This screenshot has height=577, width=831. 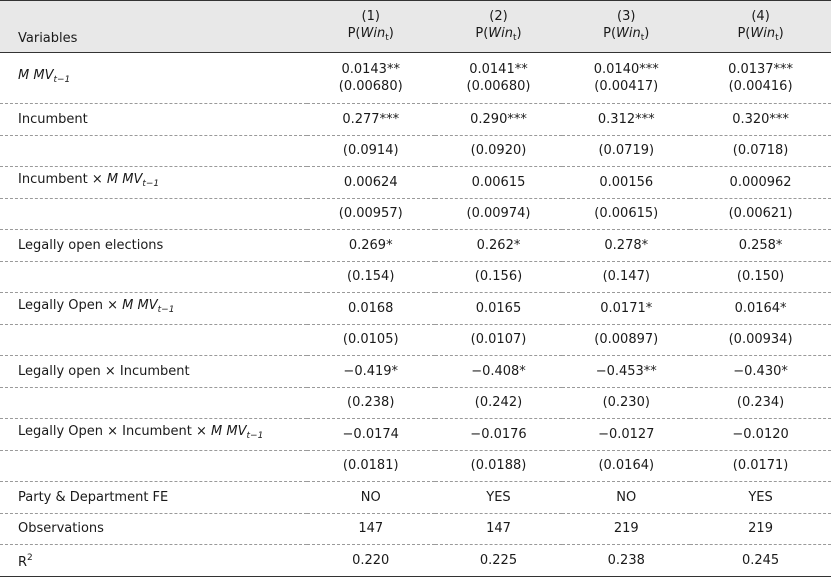 I want to click on cell: 0.290***, so click(x=498, y=119).